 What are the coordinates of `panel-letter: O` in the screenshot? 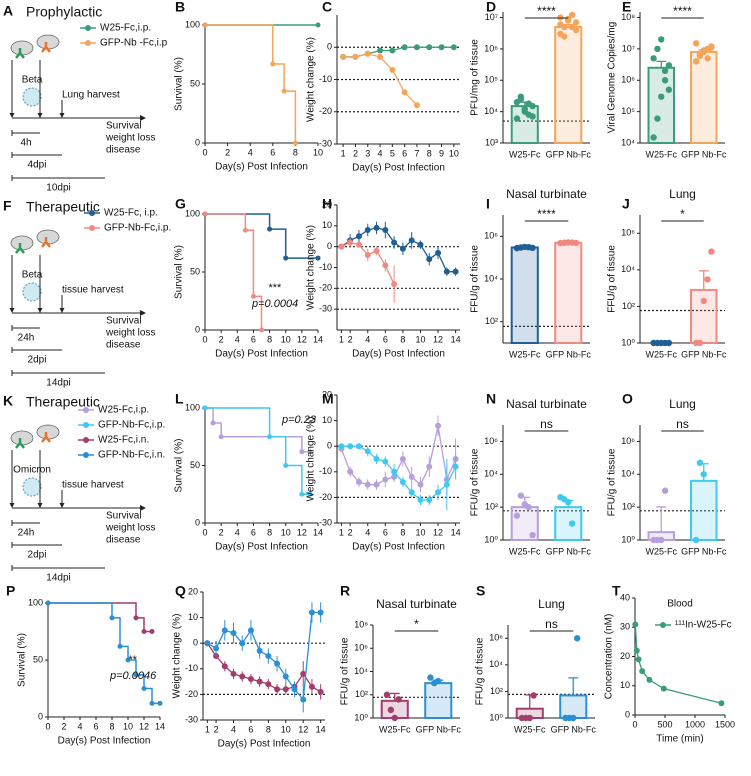 It's located at (627, 399).